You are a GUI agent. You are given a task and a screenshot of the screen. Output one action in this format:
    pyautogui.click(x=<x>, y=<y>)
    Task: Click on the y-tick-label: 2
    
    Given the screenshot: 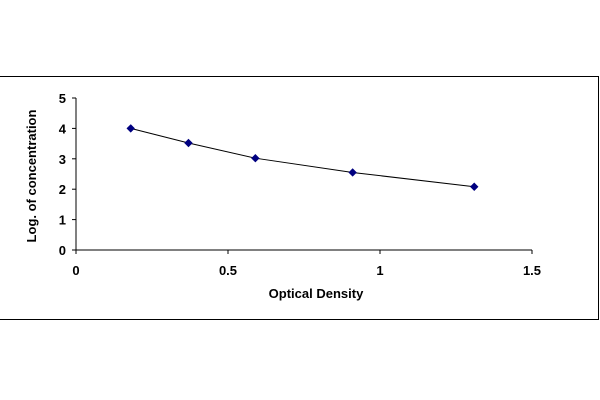 What is the action you would take?
    pyautogui.click(x=62, y=189)
    